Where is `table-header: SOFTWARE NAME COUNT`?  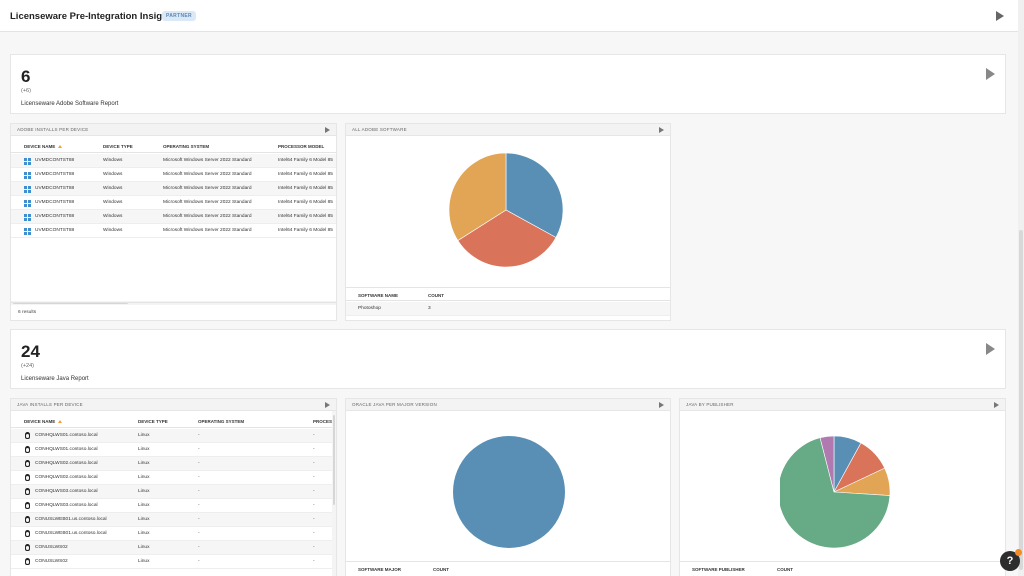
table-header: SOFTWARE NAME COUNT is located at coordinates (508, 294).